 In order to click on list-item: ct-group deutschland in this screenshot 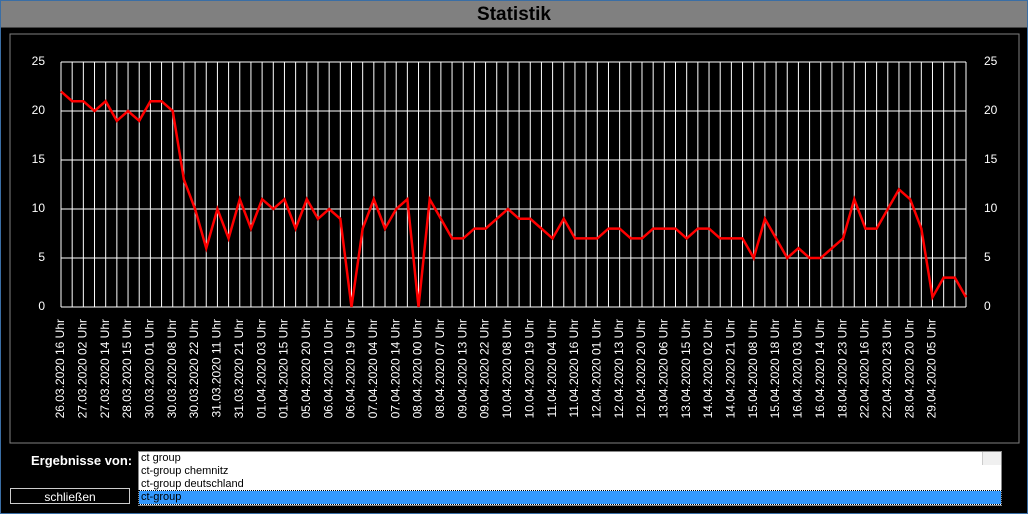, I will do `click(192, 484)`.